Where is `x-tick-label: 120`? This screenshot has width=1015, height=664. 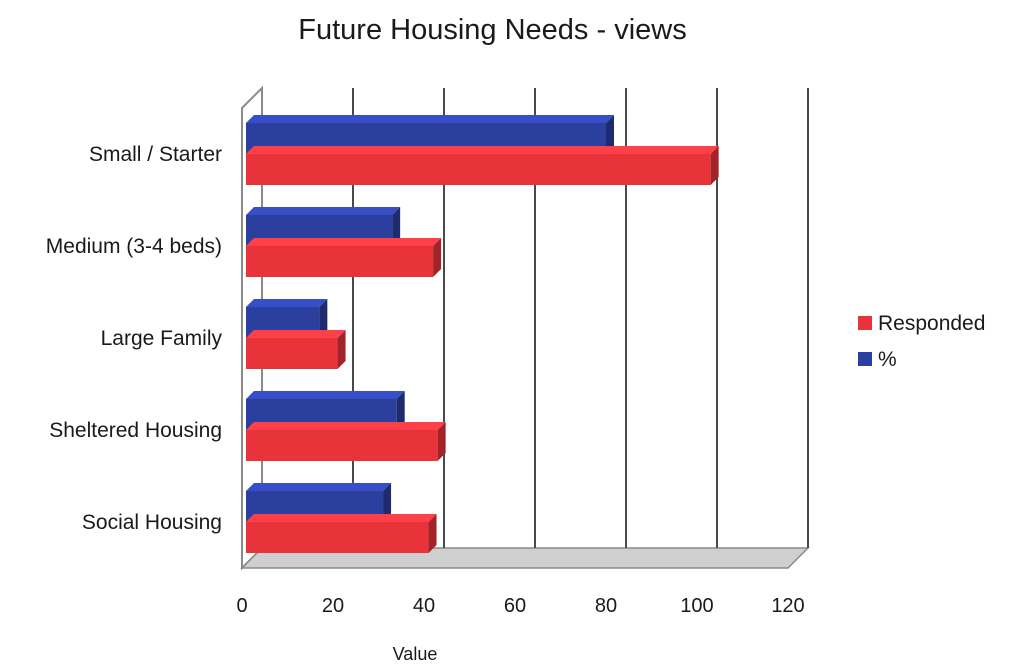 x-tick-label: 120 is located at coordinates (787, 606).